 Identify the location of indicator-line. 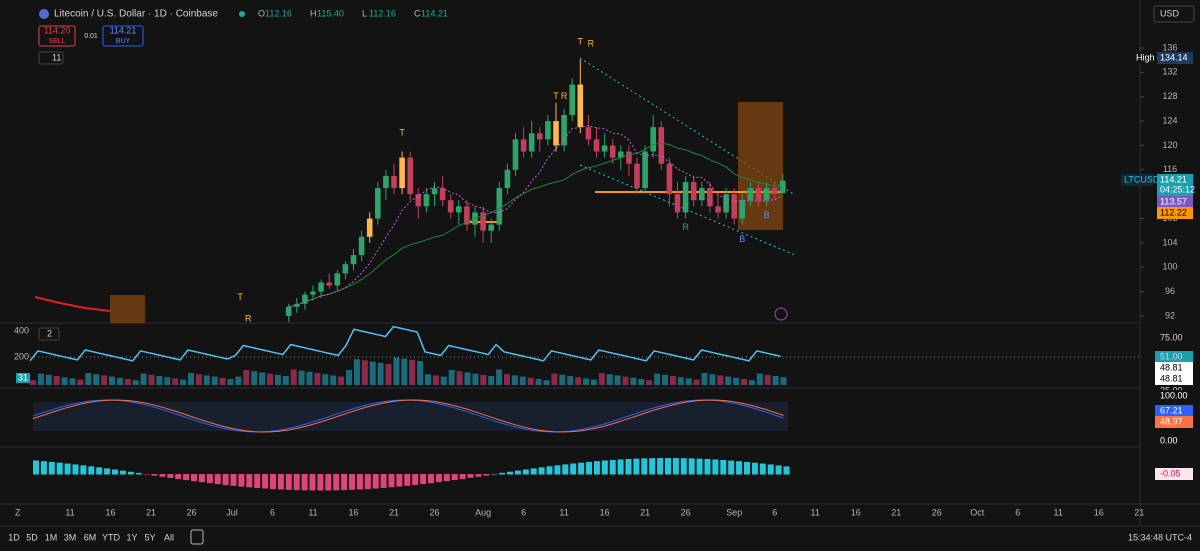
(72, 304).